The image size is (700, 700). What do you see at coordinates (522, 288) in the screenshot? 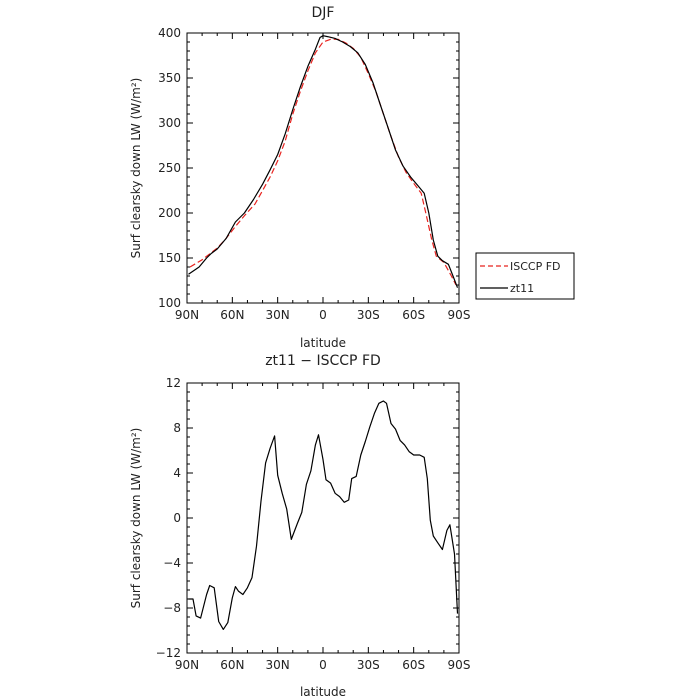
I see `legend-label-zt11: zt11` at bounding box center [522, 288].